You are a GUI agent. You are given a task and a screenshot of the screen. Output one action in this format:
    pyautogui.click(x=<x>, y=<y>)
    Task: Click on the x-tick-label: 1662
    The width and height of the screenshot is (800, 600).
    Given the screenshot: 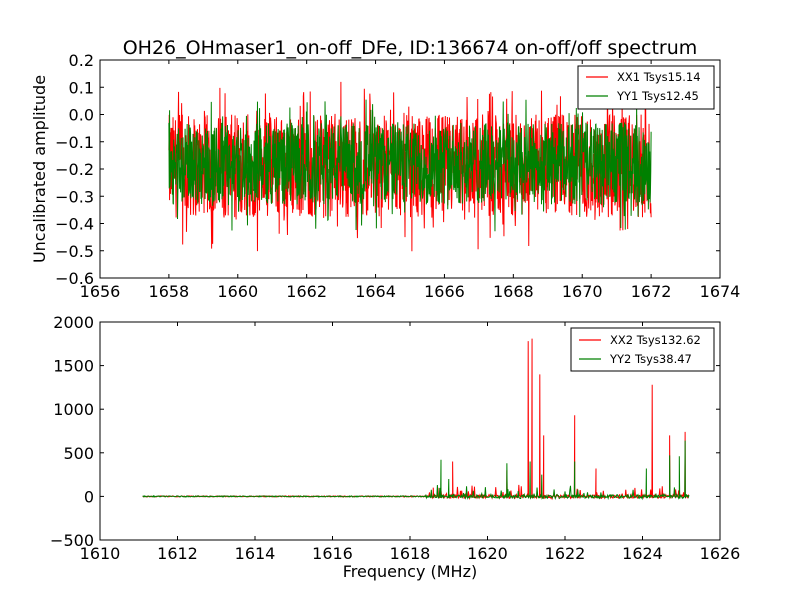 What is the action you would take?
    pyautogui.click(x=306, y=291)
    